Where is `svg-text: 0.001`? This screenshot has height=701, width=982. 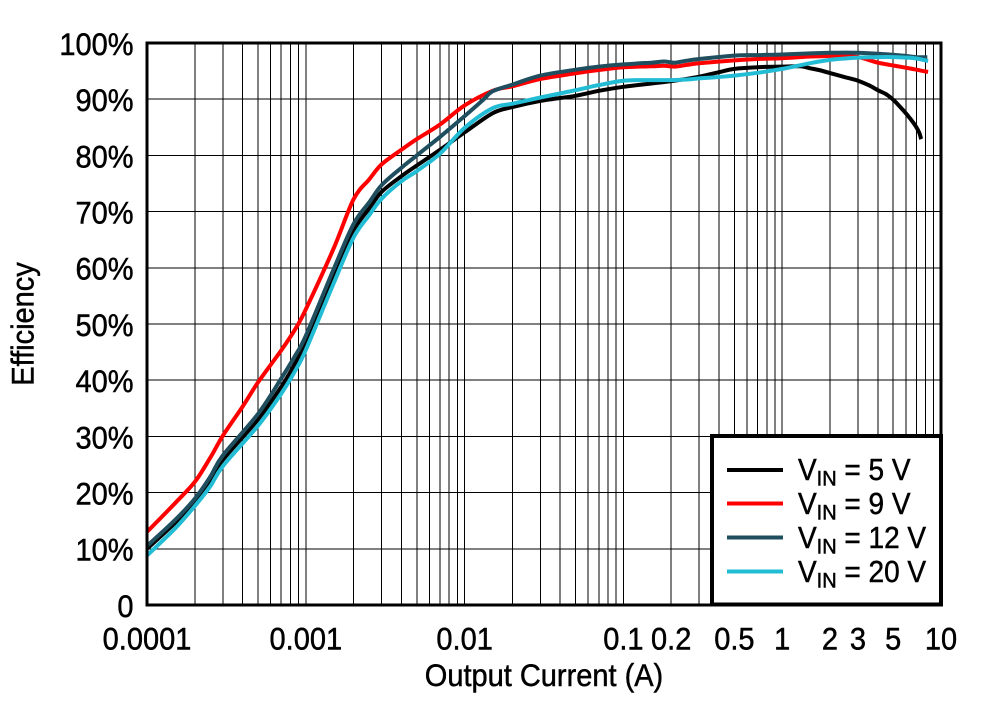
svg-text: 0.001 is located at coordinates (306, 640).